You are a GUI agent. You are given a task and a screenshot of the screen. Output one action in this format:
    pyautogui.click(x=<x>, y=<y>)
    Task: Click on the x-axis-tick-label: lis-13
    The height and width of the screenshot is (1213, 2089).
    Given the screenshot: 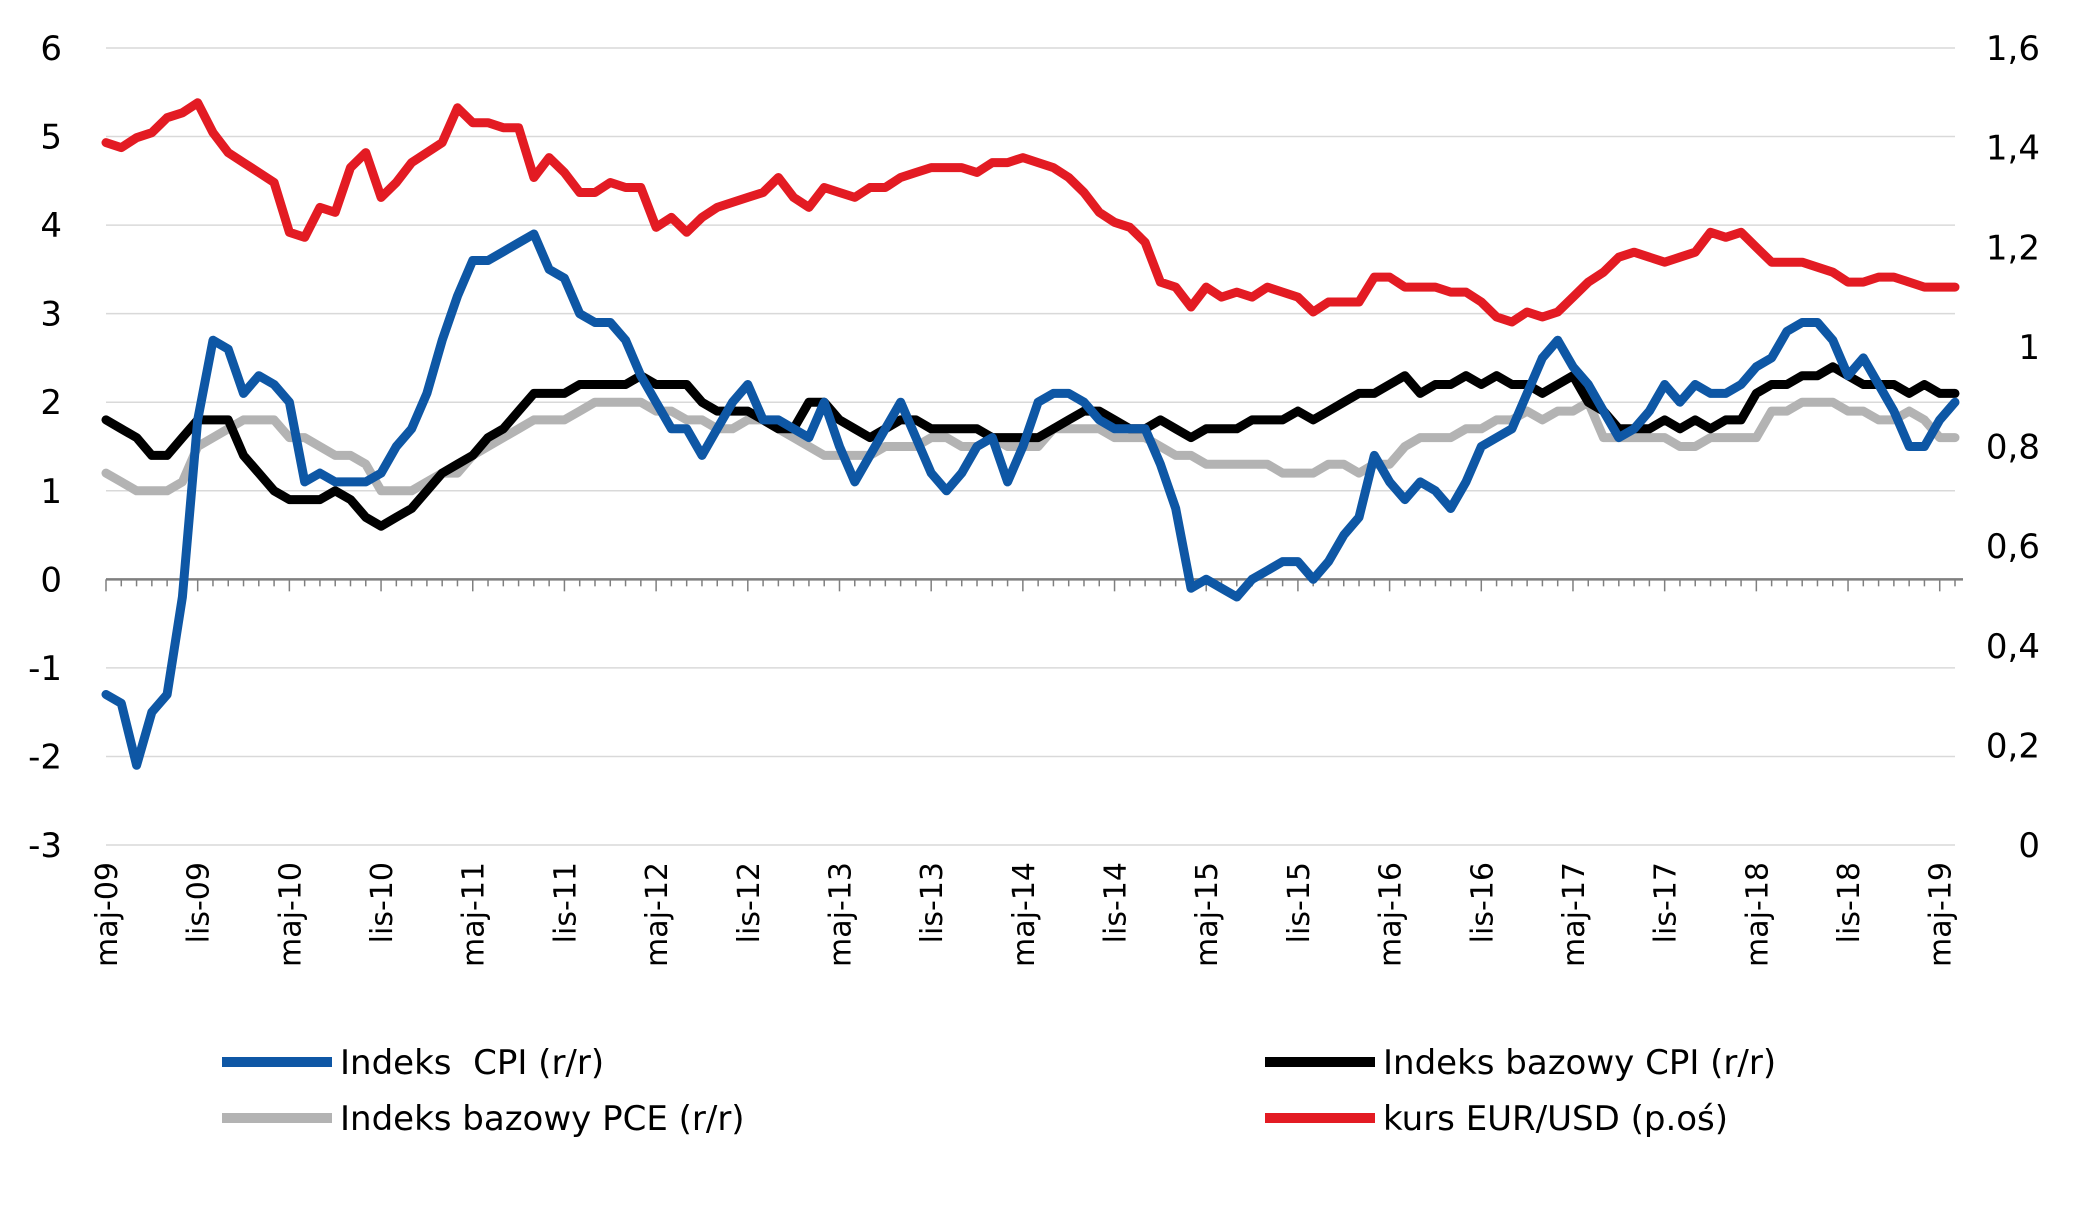 What is the action you would take?
    pyautogui.click(x=932, y=902)
    